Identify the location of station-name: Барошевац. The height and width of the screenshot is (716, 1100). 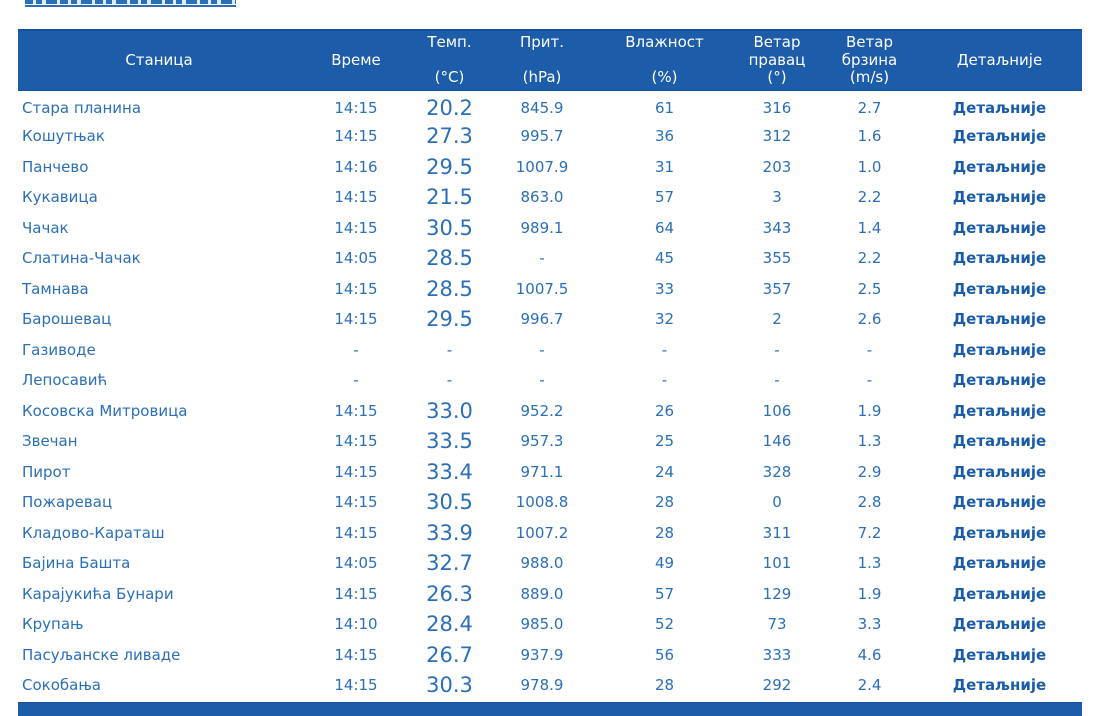
(67, 319).